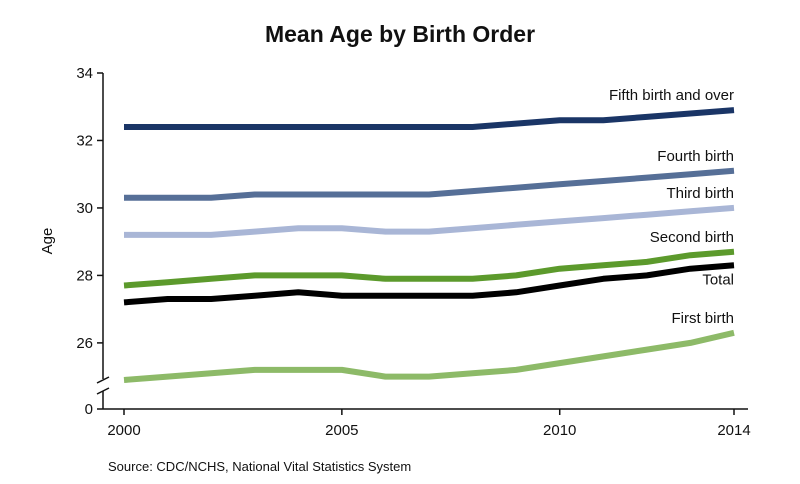  I want to click on series-label-fifth-birth-and-over: Fifth birth and over, so click(671, 95).